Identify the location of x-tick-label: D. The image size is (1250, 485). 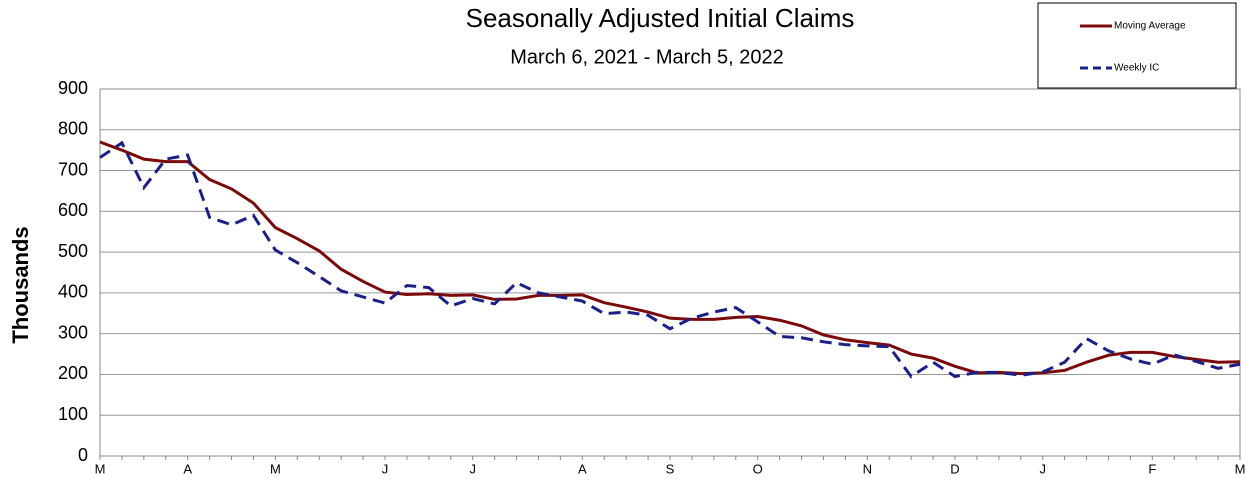
(954, 468).